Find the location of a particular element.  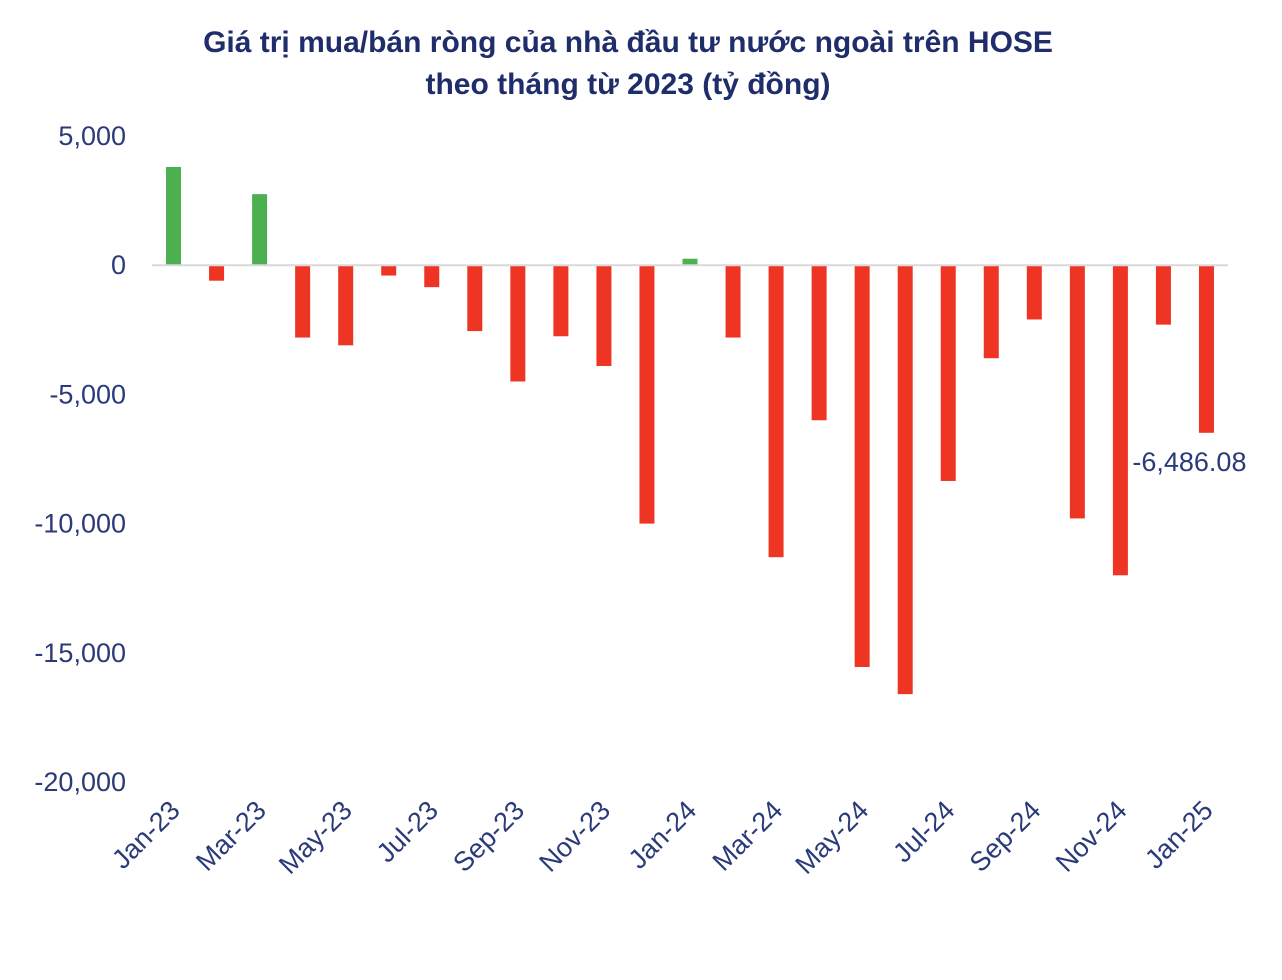

x-tick-label-jul-24: Jul-24 is located at coordinates (923, 831).